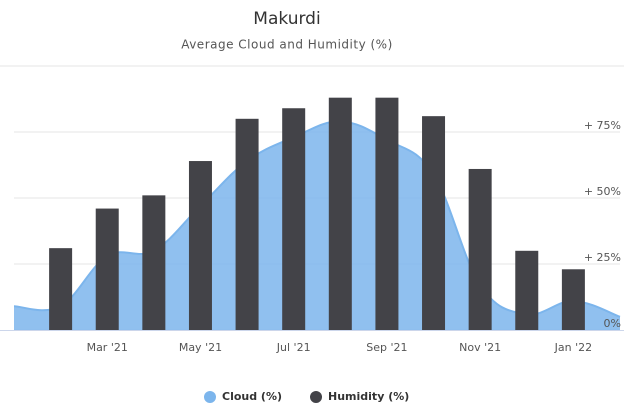  Describe the element at coordinates (386, 347) in the screenshot. I see `x-tick-label: Sep '21` at that location.